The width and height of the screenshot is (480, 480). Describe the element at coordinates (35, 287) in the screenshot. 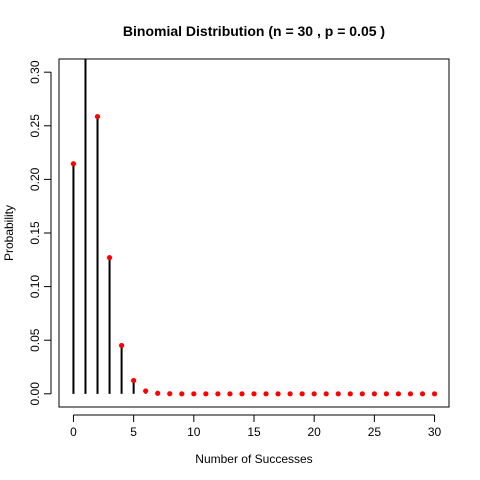

I see `y-tick-label: 0.10` at that location.